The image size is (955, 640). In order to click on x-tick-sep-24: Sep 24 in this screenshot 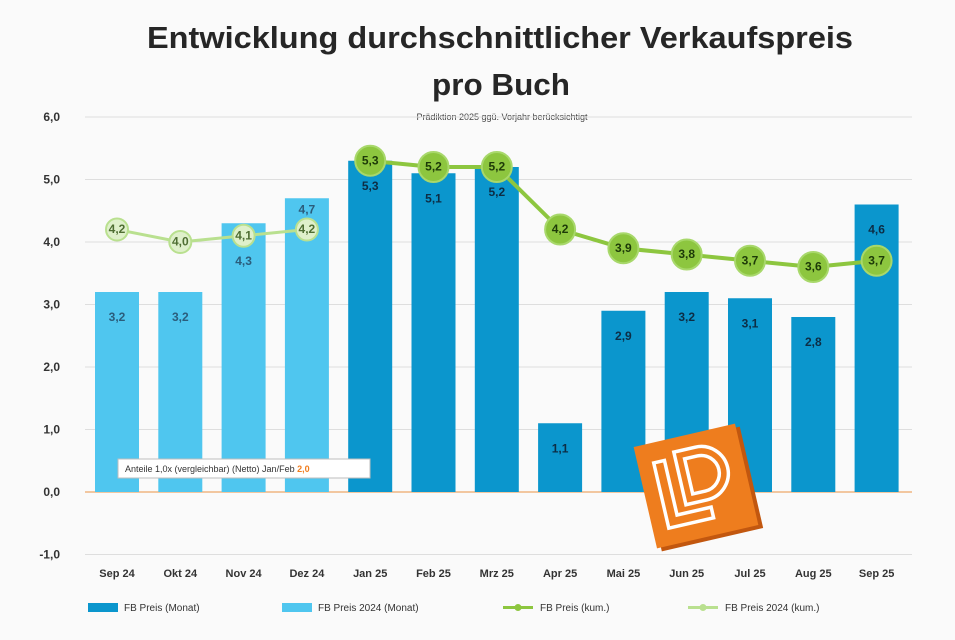, I will do `click(117, 574)`.